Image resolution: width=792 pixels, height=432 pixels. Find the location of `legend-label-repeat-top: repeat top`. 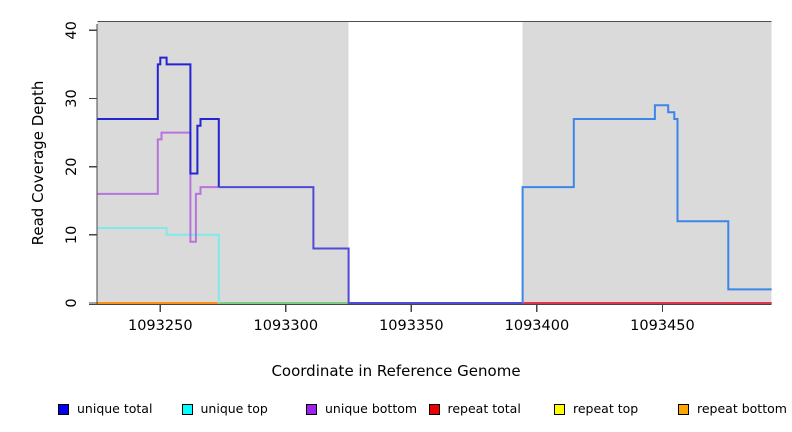

legend-label-repeat-top: repeat top is located at coordinates (606, 408).